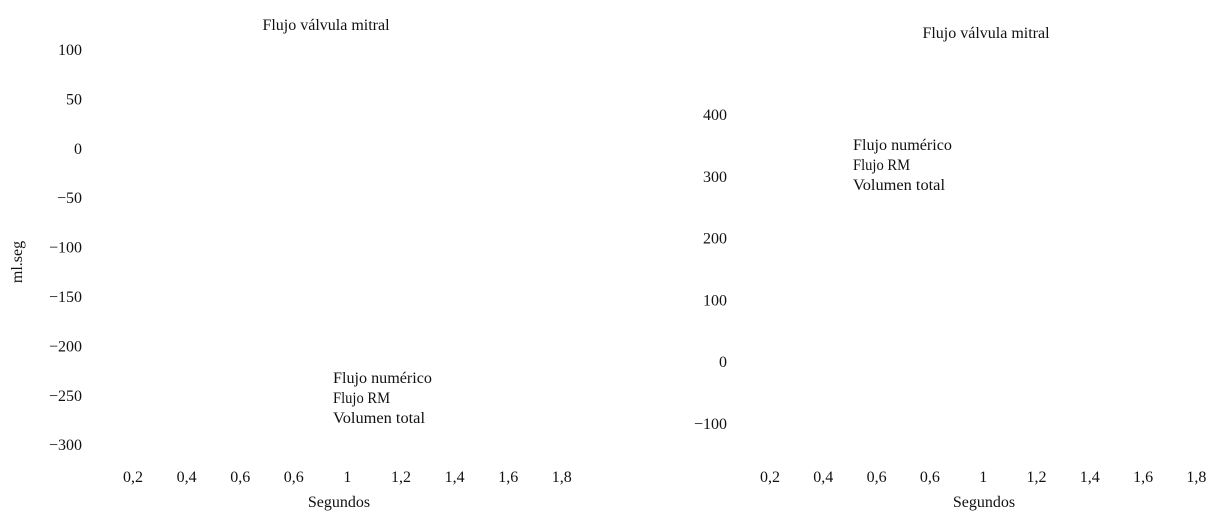 The image size is (1212, 516). What do you see at coordinates (983, 477) in the screenshot?
I see `chart2-x-tick-label: 1` at bounding box center [983, 477].